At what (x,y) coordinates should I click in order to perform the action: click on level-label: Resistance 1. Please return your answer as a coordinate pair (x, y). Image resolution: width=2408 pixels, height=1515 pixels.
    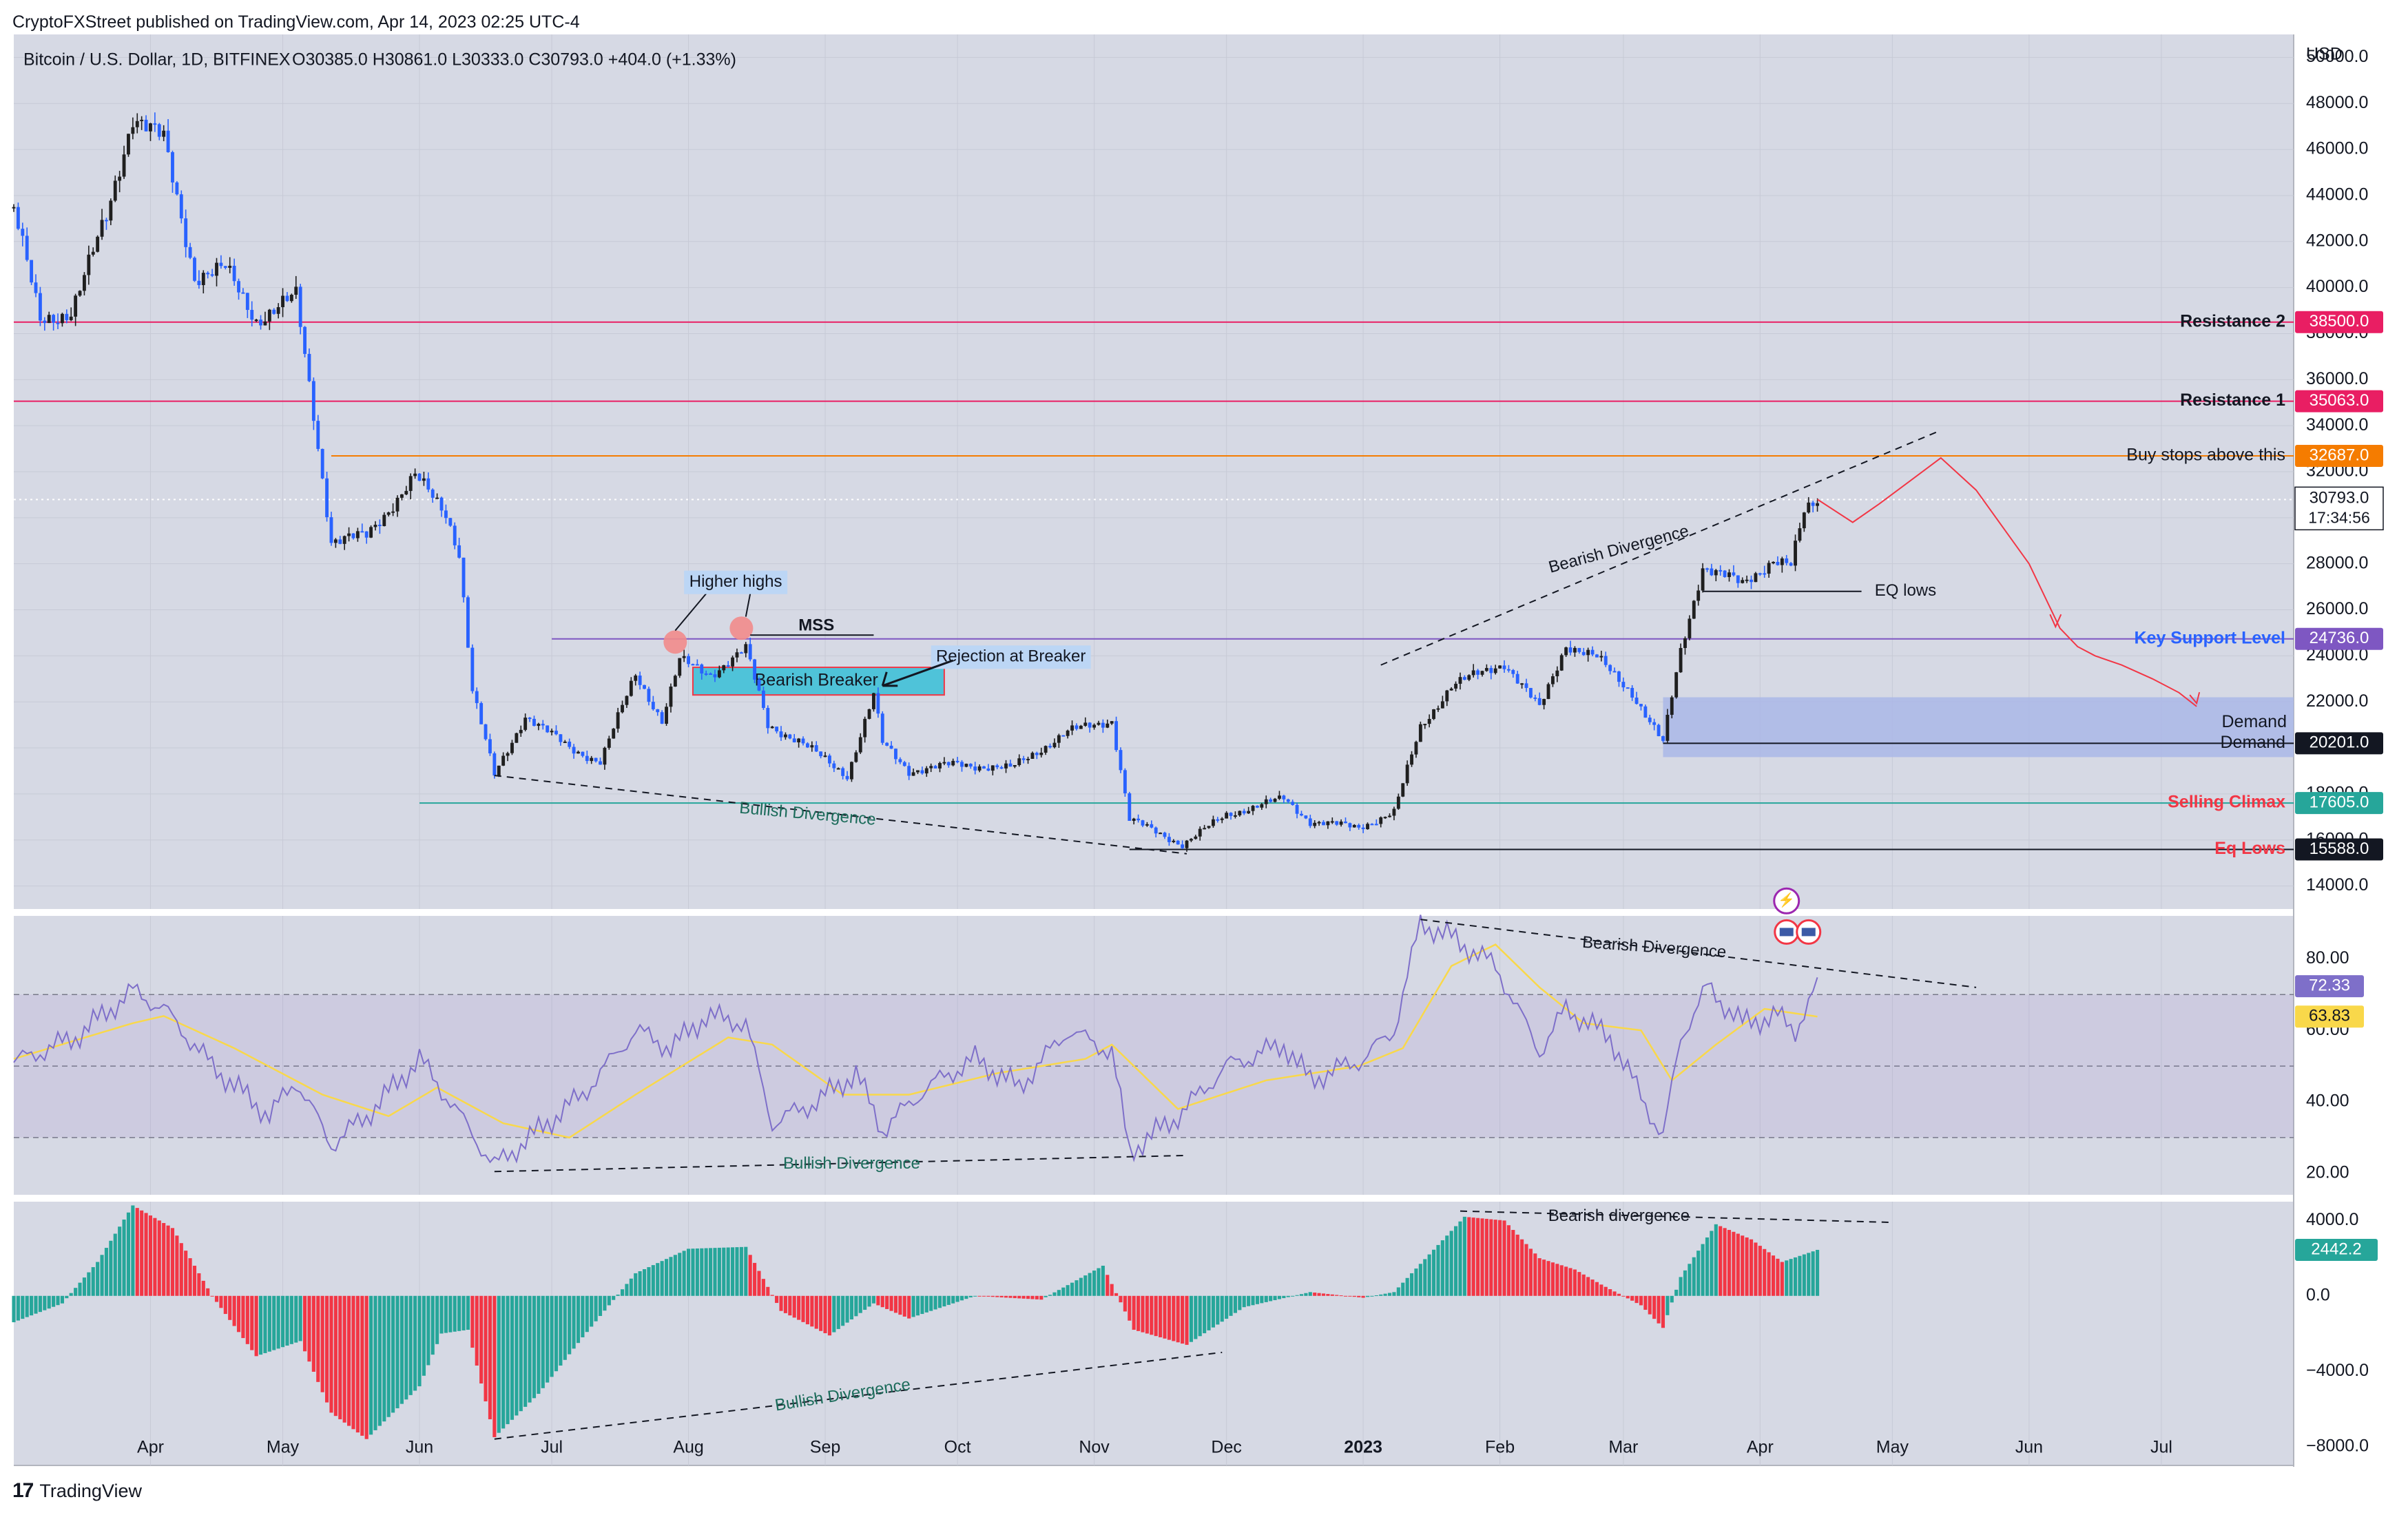
    Looking at the image, I should click on (2232, 400).